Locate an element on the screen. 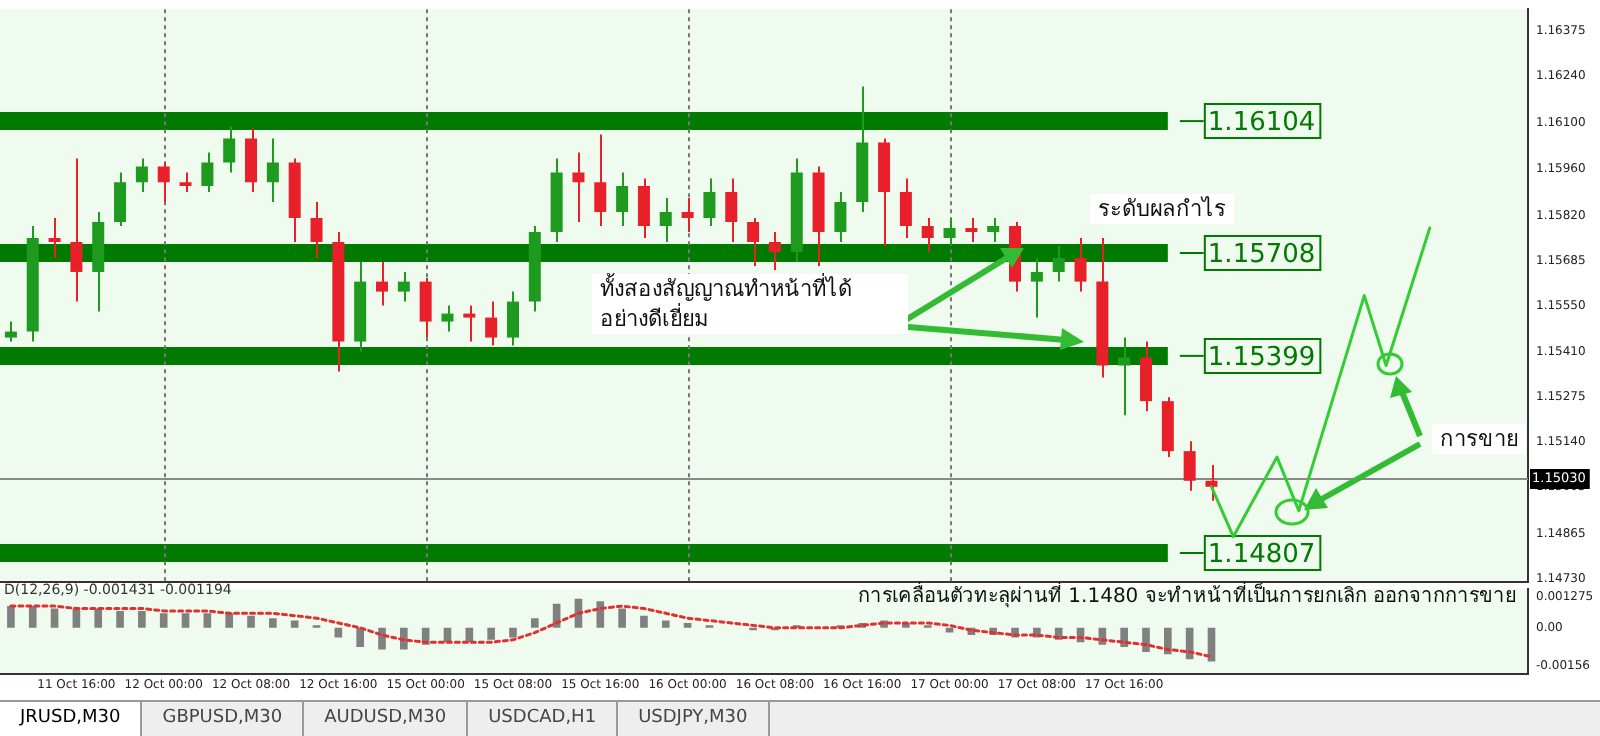 The width and height of the screenshot is (1600, 736). text: GBPUSD,M30 is located at coordinates (223, 719).